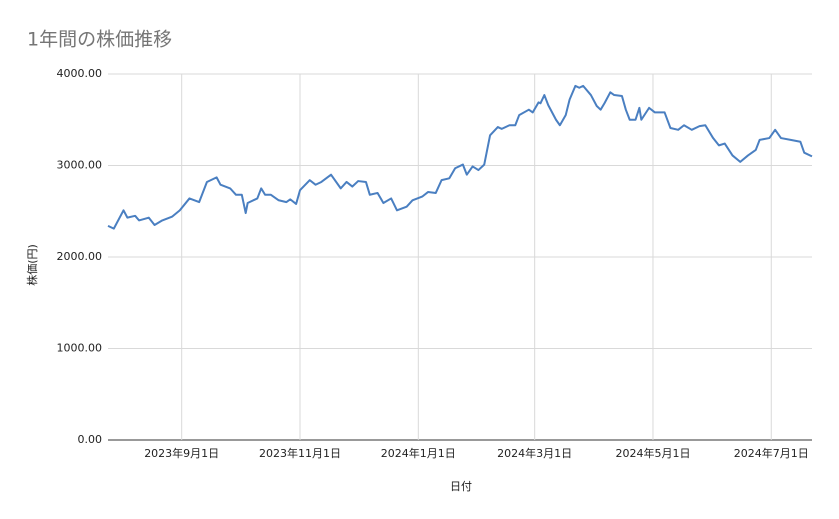  What do you see at coordinates (418, 453) in the screenshot?
I see `x-tick-label: 2024年1月1日` at bounding box center [418, 453].